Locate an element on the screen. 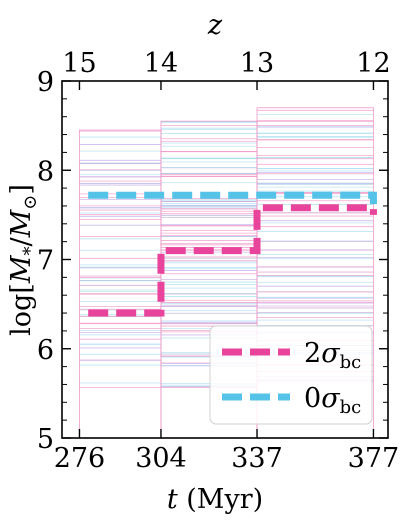  bottom-axis-label: t (Myr) is located at coordinates (215, 499).